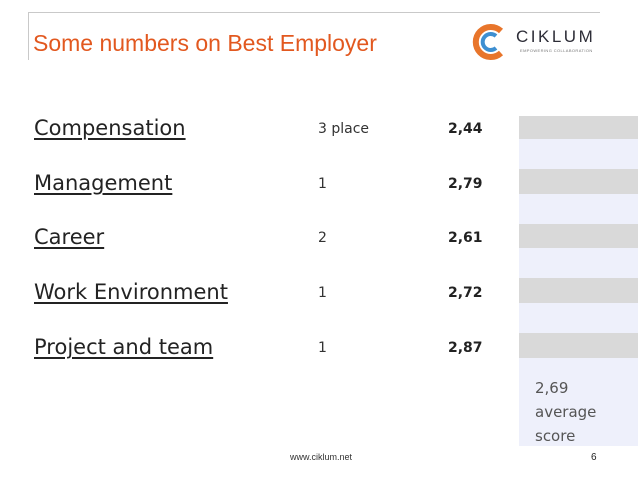 This screenshot has width=638, height=479. I want to click on slide-top-rule, so click(314, 12).